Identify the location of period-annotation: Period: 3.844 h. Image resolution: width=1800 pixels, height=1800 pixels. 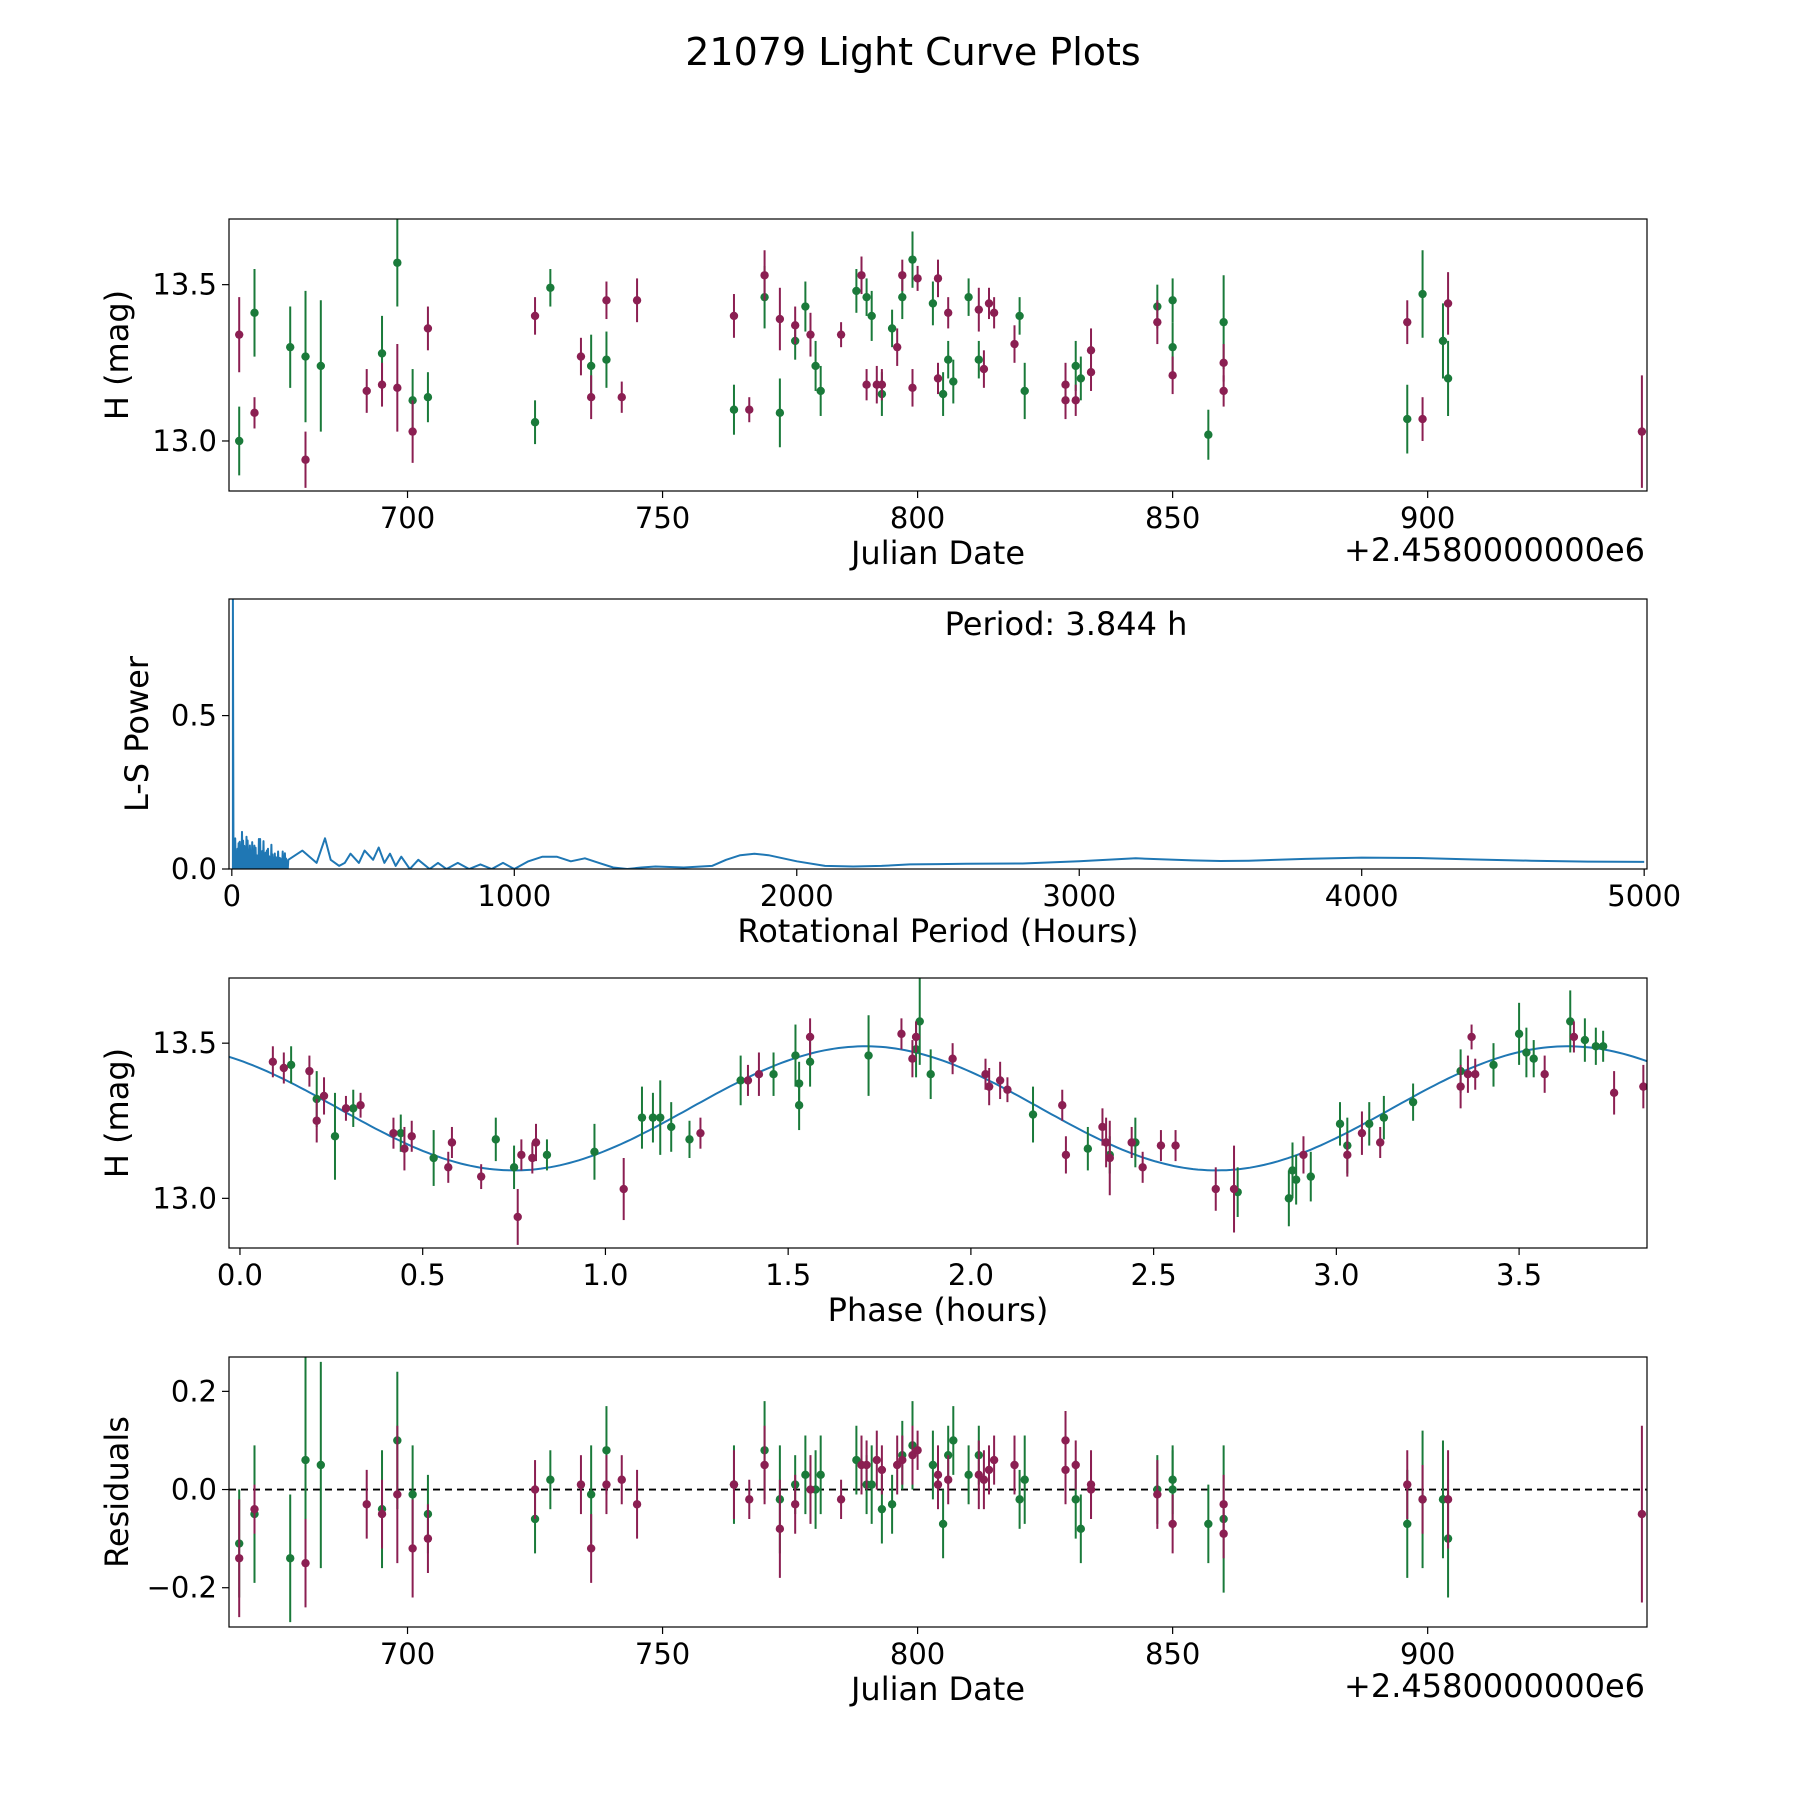
(1066, 624).